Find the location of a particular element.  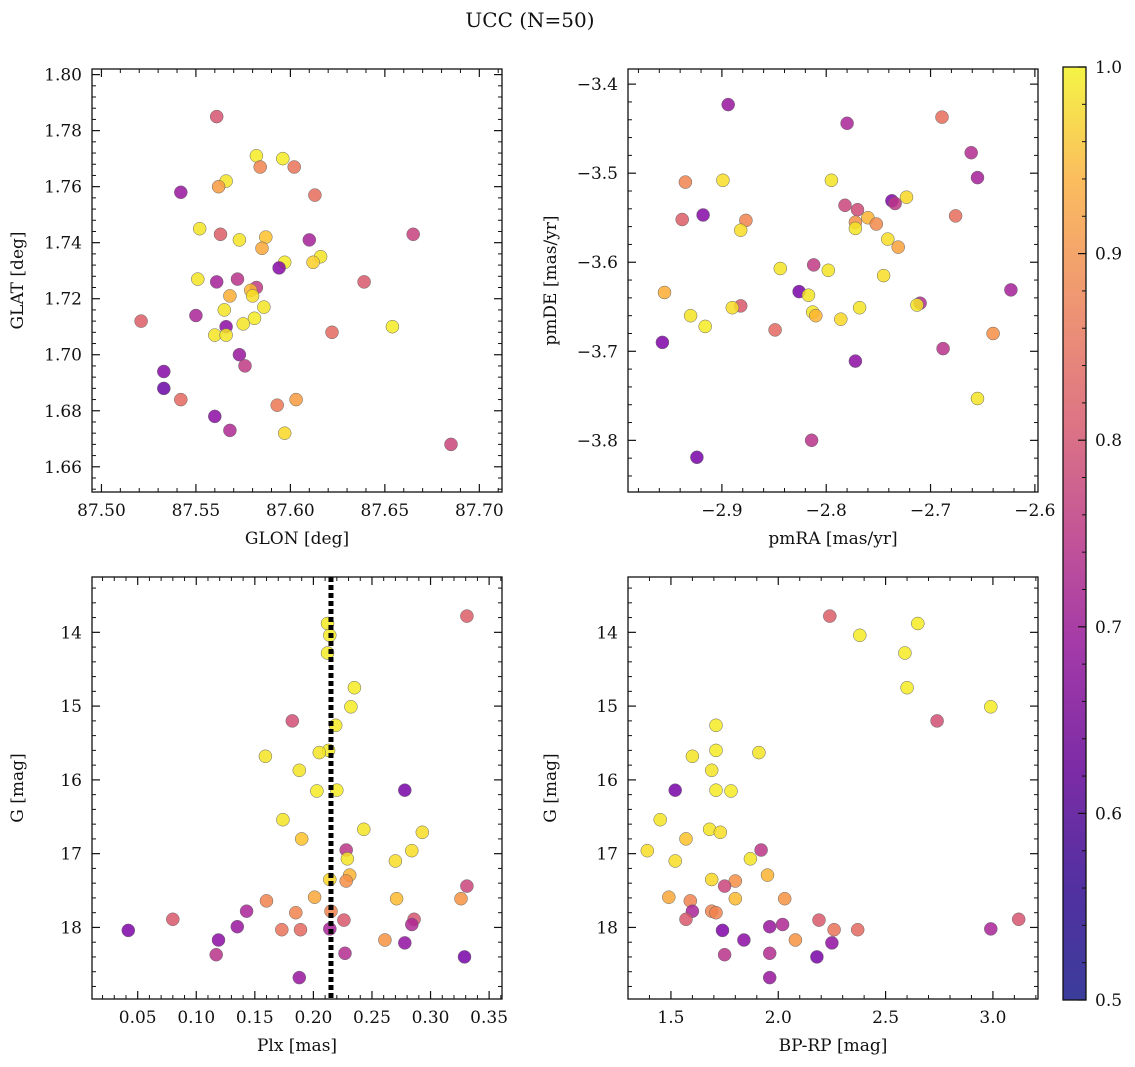

x-tick-label: 0.30 is located at coordinates (431, 1018).